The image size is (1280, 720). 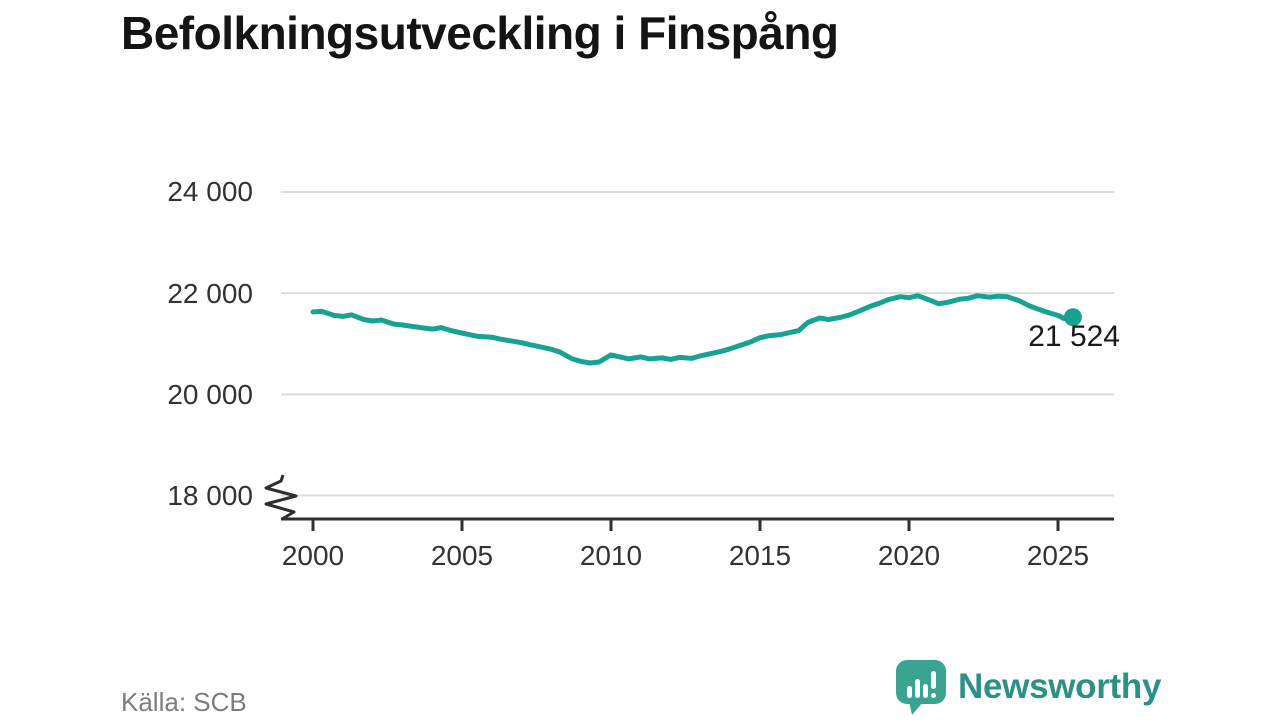 What do you see at coordinates (210, 191) in the screenshot?
I see `y-axis-tick-label: 24 000` at bounding box center [210, 191].